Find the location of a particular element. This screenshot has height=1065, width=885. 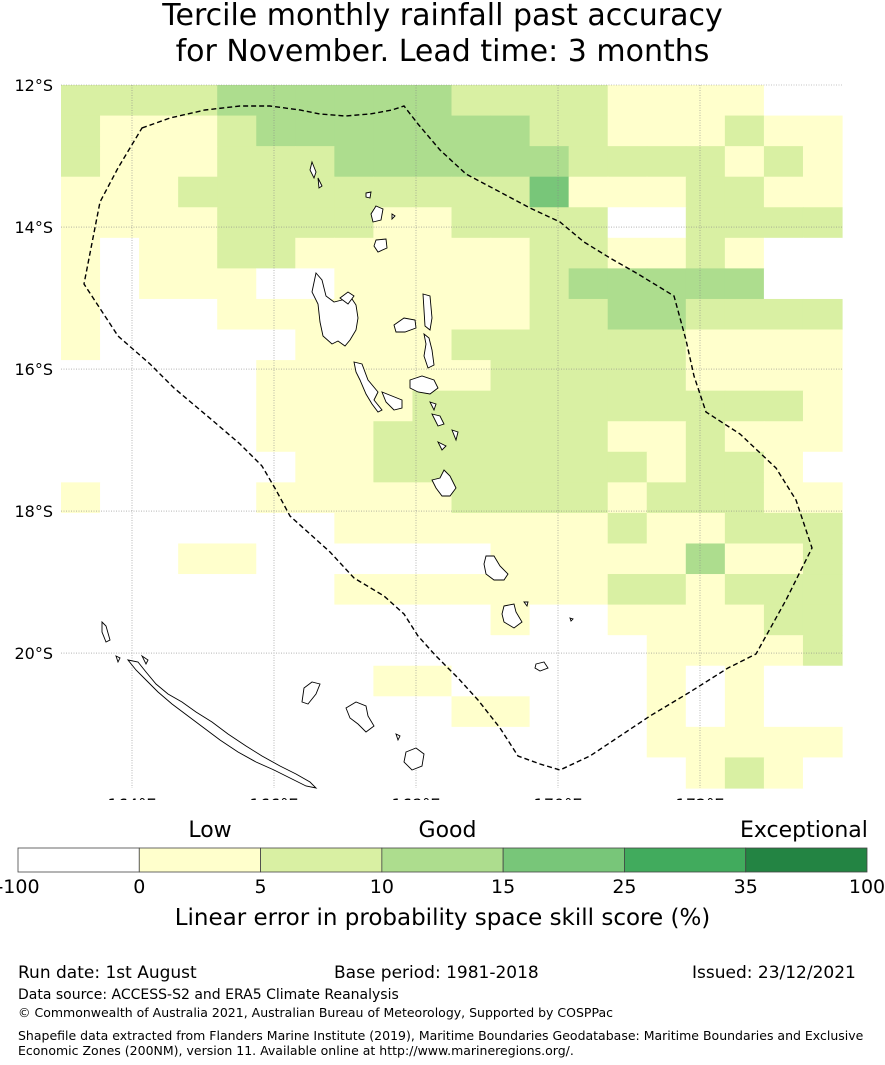

lat-tick-label: 18°S is located at coordinates (33, 511).